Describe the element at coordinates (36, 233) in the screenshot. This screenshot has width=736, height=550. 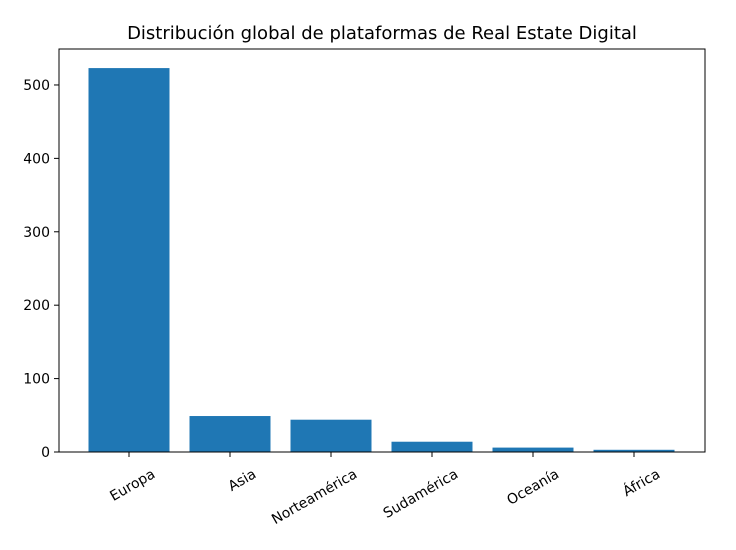
I see `y-tick-label: 300` at that location.